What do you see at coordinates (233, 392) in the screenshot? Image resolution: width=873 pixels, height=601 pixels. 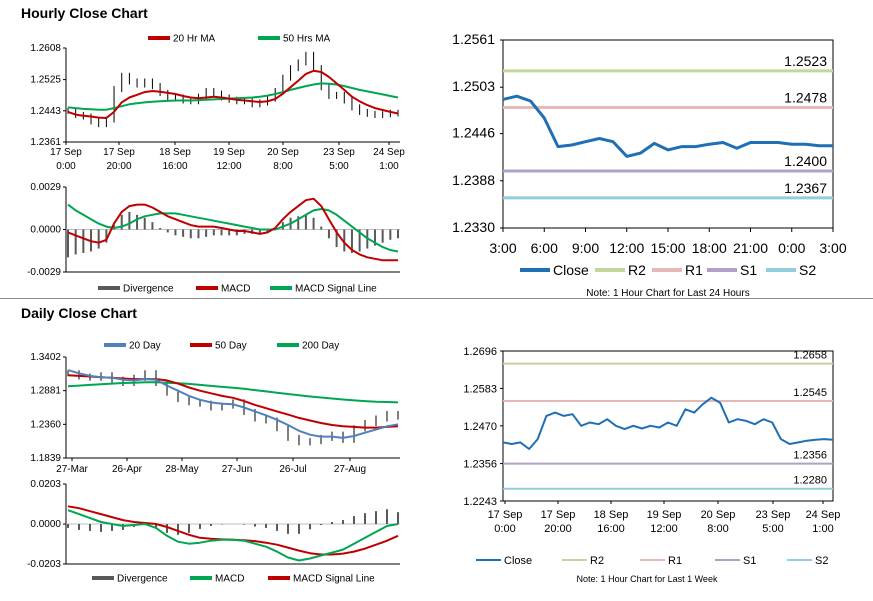 I see `daily-200day-ma-line` at bounding box center [233, 392].